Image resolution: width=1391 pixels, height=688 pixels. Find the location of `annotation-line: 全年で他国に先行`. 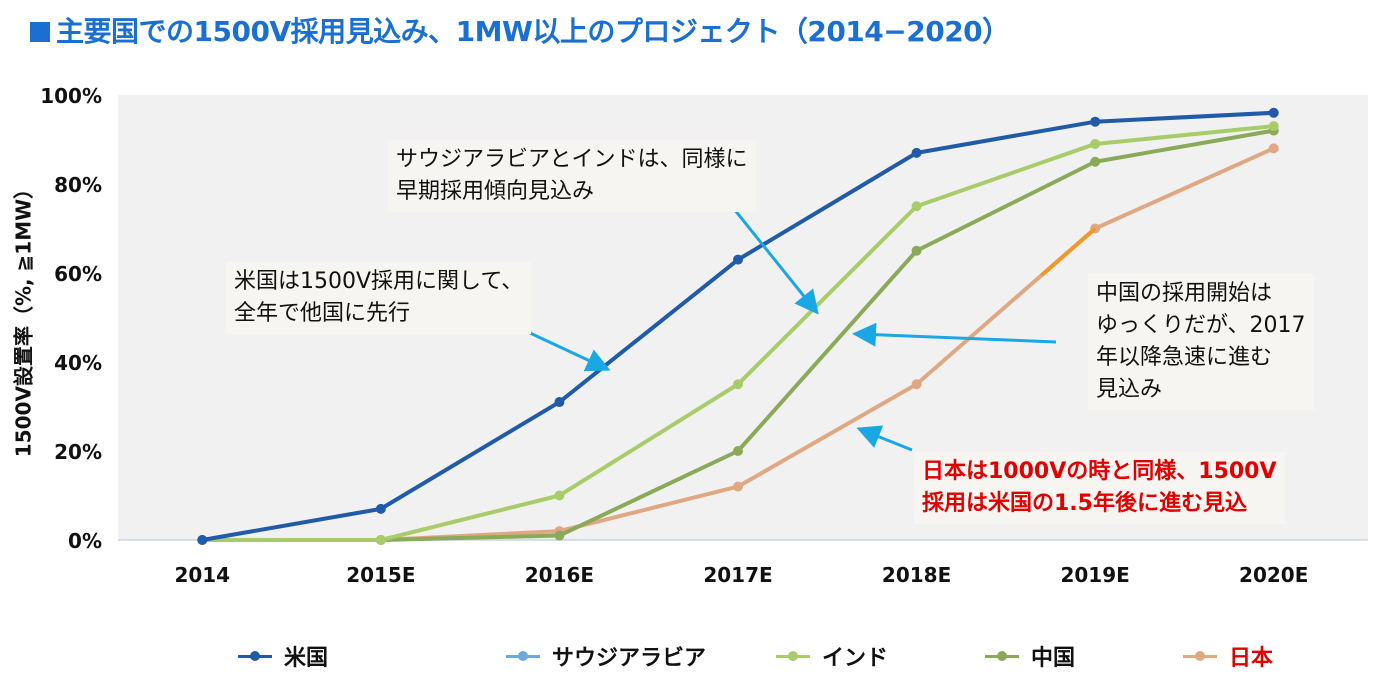

annotation-line: 全年で他国に先行 is located at coordinates (322, 313).